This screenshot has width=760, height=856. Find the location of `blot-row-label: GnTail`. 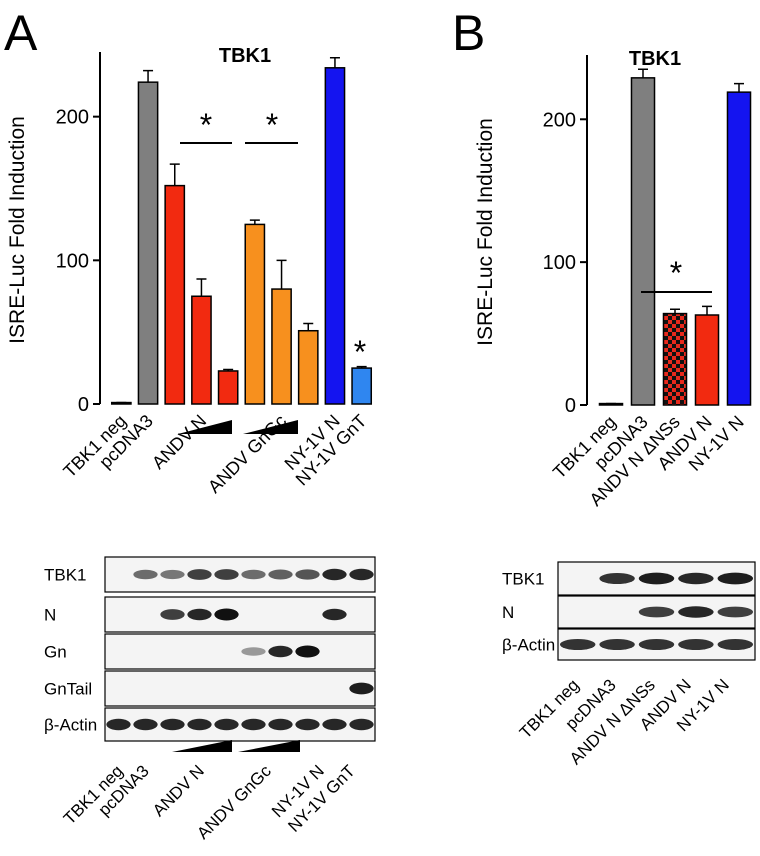

blot-row-label: GnTail is located at coordinates (68, 689).